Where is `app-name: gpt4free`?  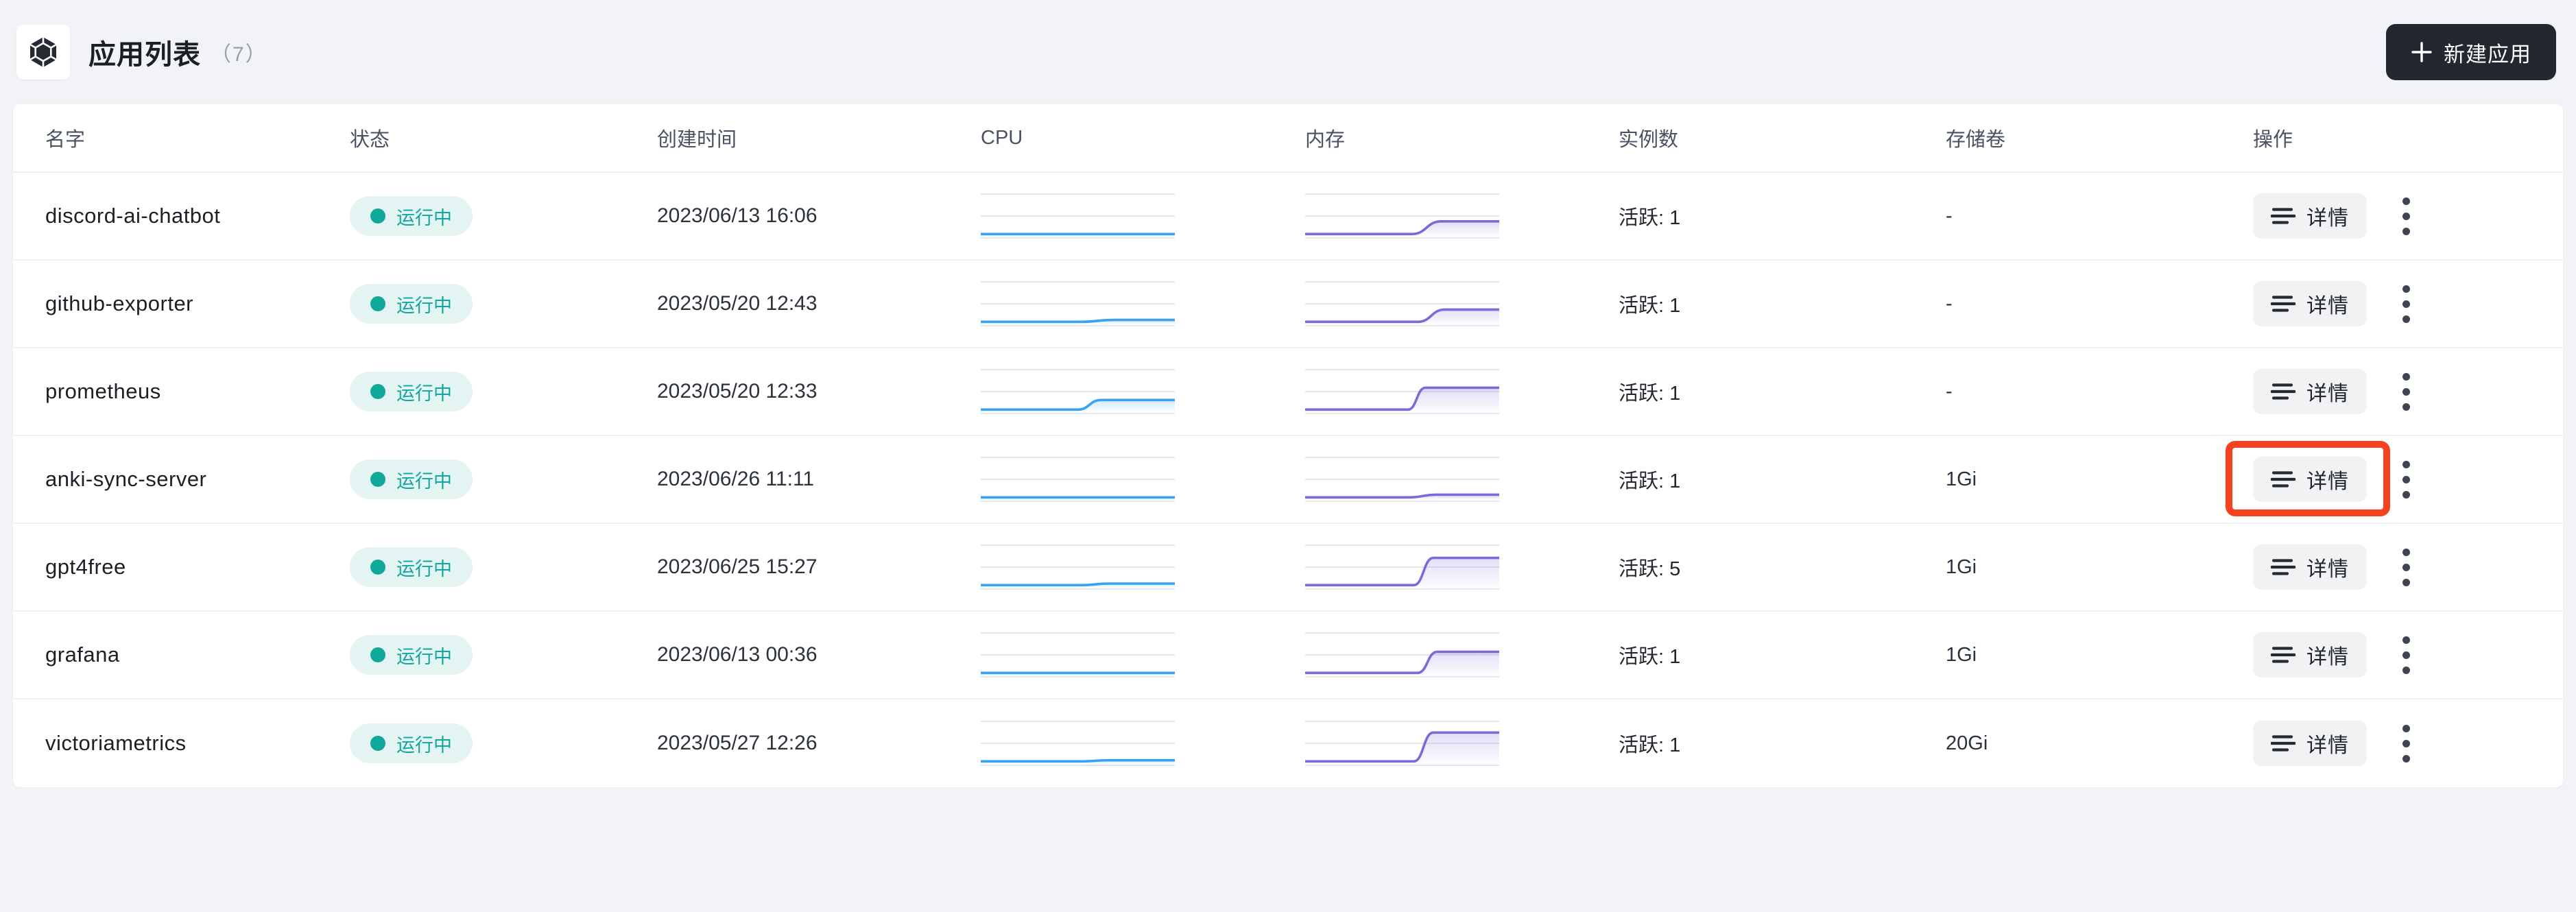
app-name: gpt4free is located at coordinates (85, 567).